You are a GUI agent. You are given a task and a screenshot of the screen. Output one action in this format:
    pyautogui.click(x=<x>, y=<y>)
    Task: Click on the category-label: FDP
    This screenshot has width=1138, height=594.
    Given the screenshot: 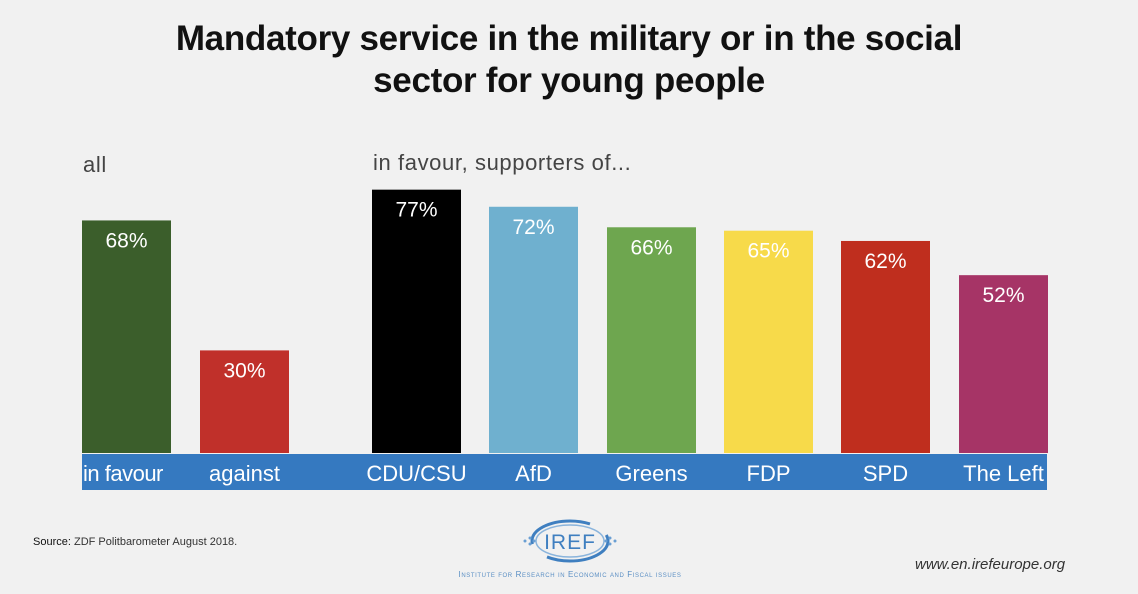 What is the action you would take?
    pyautogui.click(x=769, y=473)
    